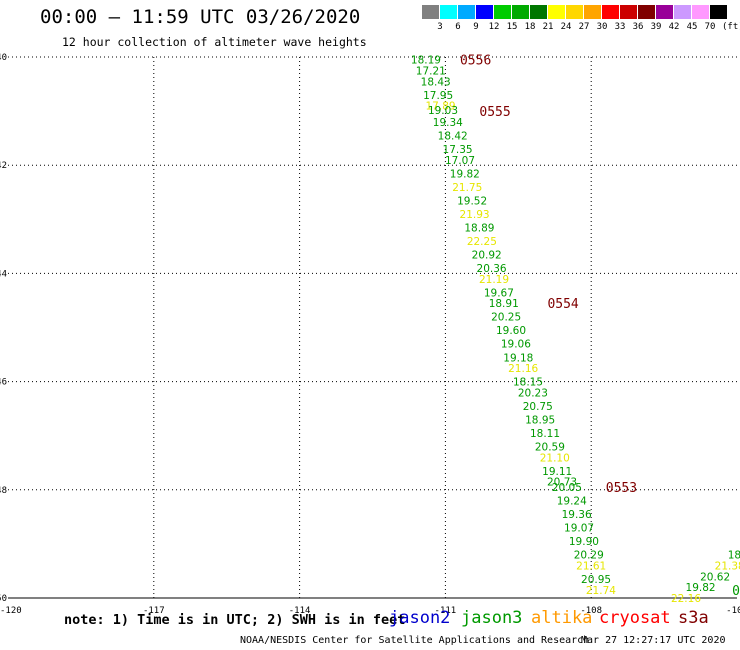 The width and height of the screenshot is (740, 650). What do you see at coordinates (494, 280) in the screenshot?
I see `wave-height-label: 21.19` at bounding box center [494, 280].